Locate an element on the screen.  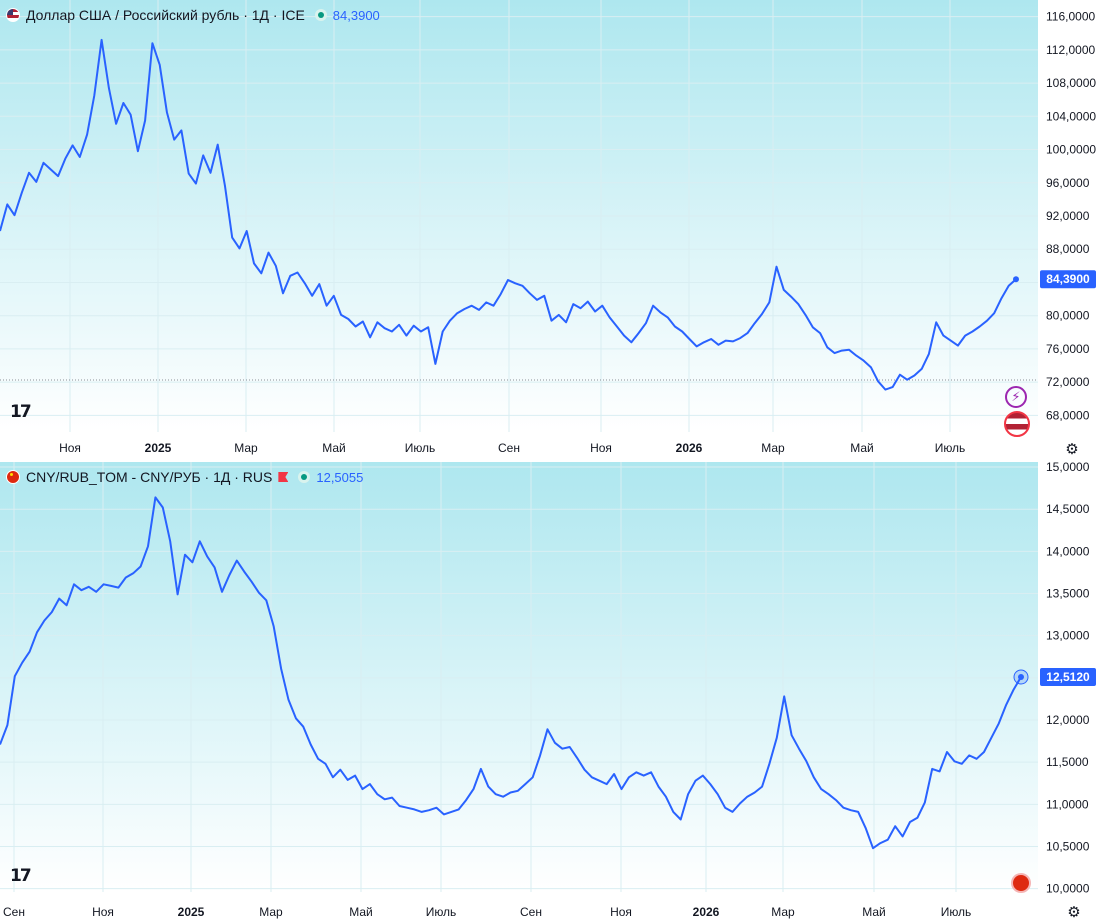
usd-rub-title: Доллар США / Российский рубль · 1Д · ICE is located at coordinates (165, 15).